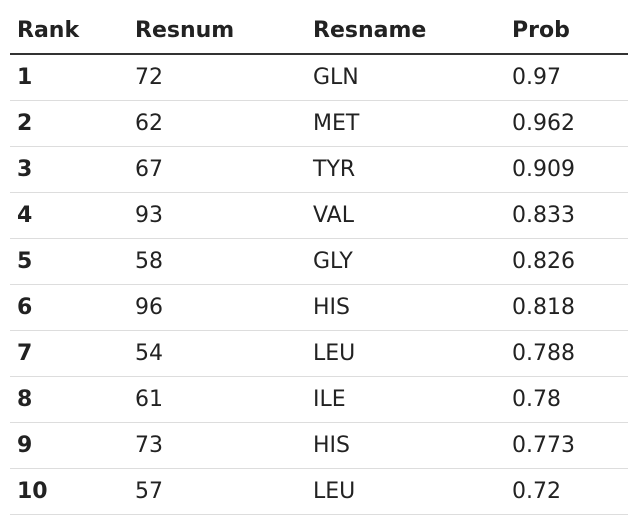  I want to click on table-row: 7 54 LEU 0.788, so click(319, 353).